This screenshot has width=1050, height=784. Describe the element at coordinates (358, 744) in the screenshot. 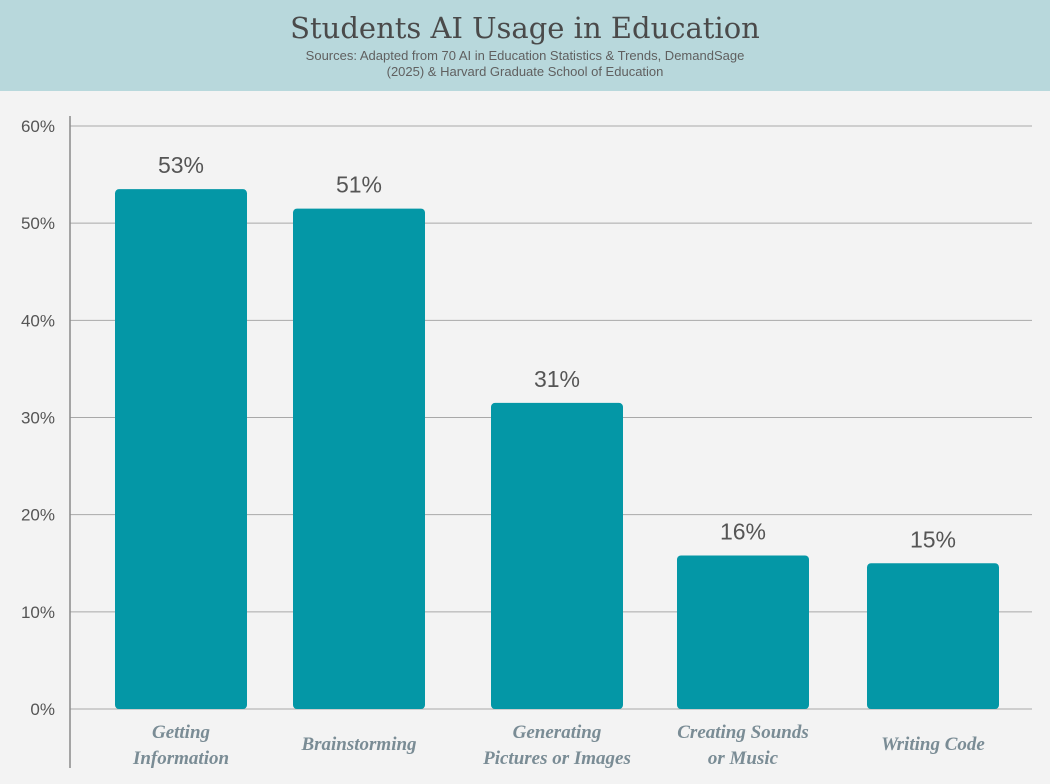

I see `x-category-label: Brainstorming` at that location.